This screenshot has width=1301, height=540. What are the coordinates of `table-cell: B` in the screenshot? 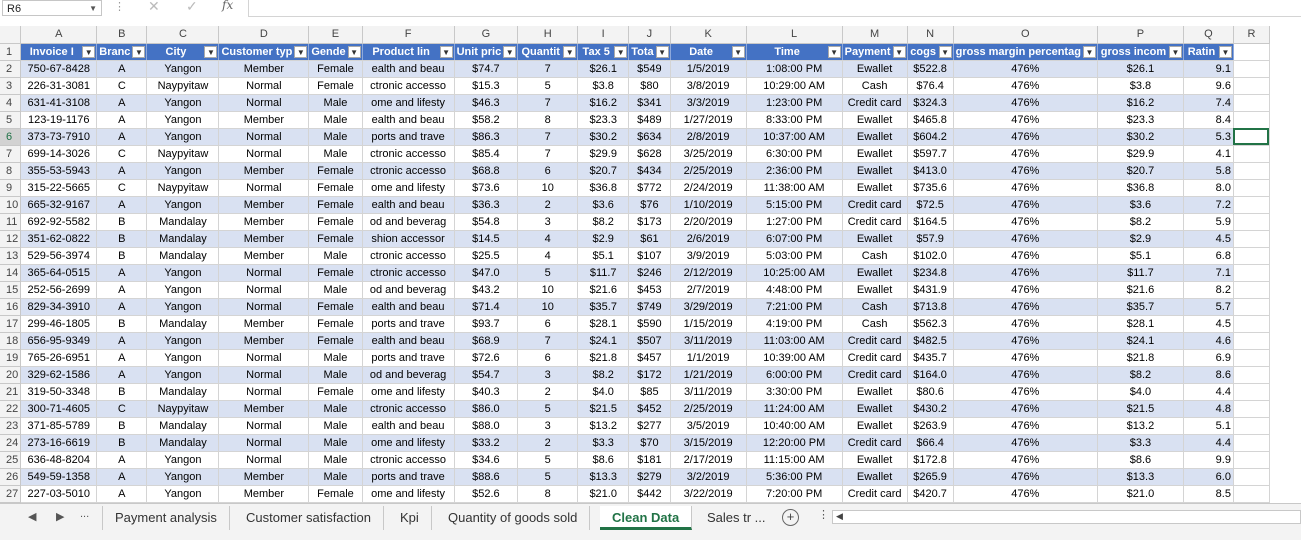 It's located at (122, 426).